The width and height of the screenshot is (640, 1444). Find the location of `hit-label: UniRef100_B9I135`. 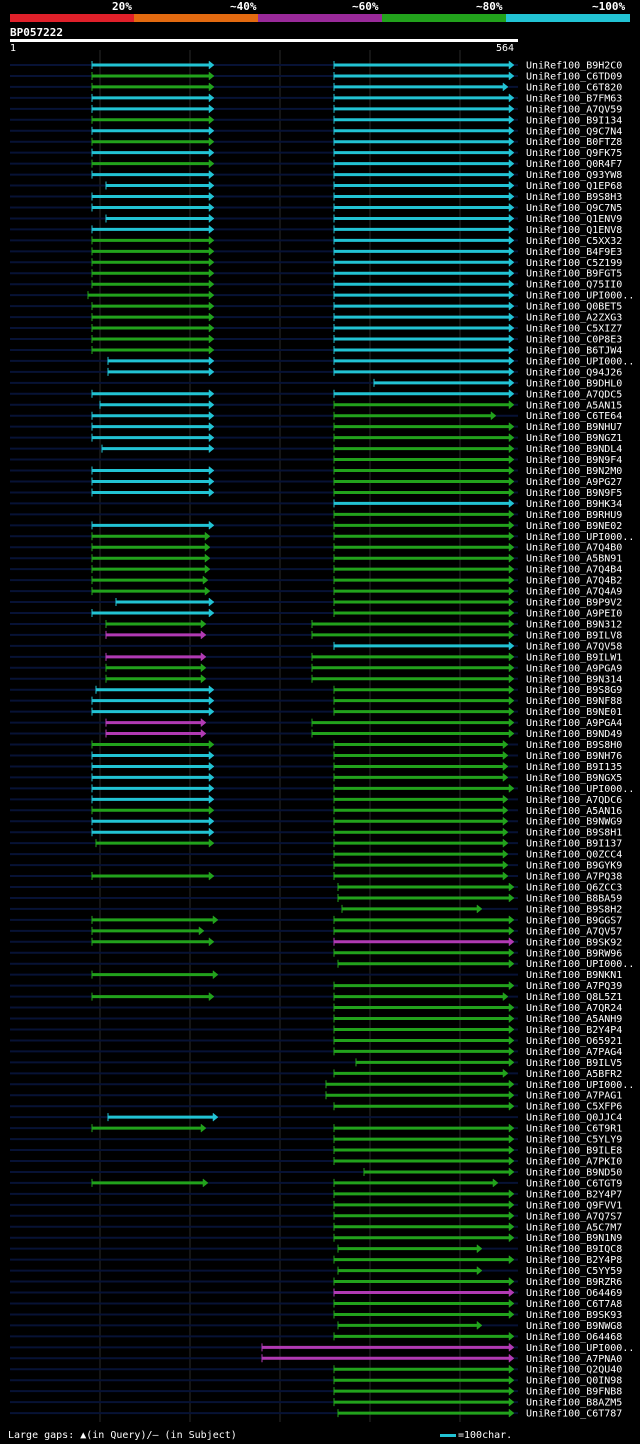

hit-label: UniRef100_B9I135 is located at coordinates (574, 767).